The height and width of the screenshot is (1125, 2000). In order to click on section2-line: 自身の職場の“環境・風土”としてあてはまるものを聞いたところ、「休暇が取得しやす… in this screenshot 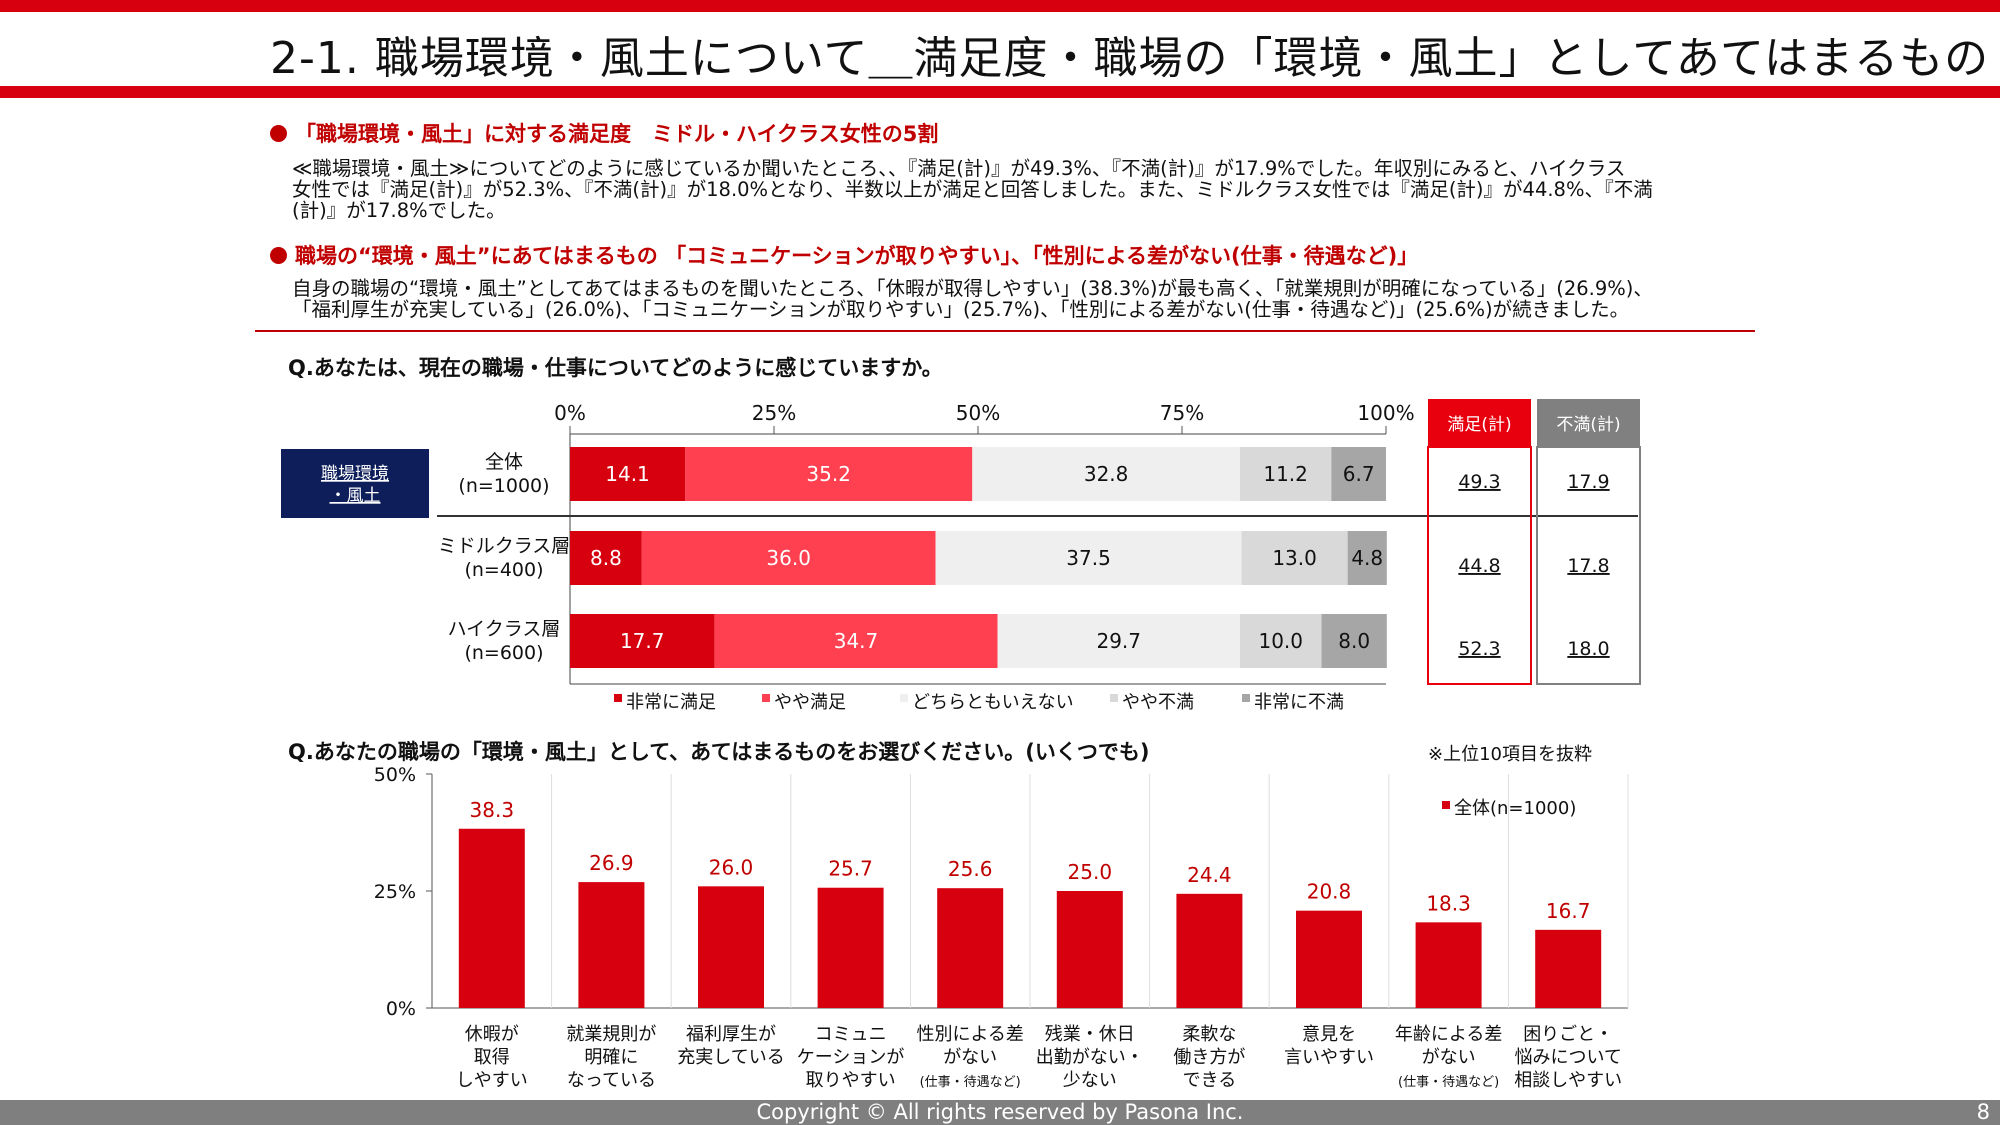, I will do `click(972, 288)`.